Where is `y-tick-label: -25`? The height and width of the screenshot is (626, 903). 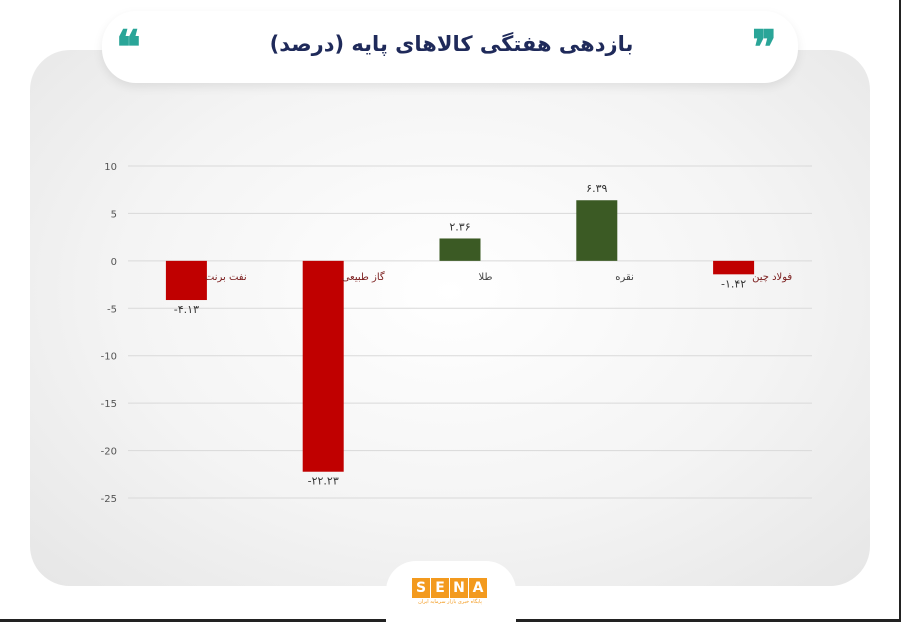 y-tick-label: -25 is located at coordinates (109, 499).